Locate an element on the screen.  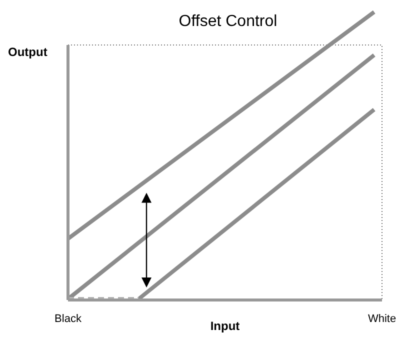
x-tick-label: White is located at coordinates (382, 318).